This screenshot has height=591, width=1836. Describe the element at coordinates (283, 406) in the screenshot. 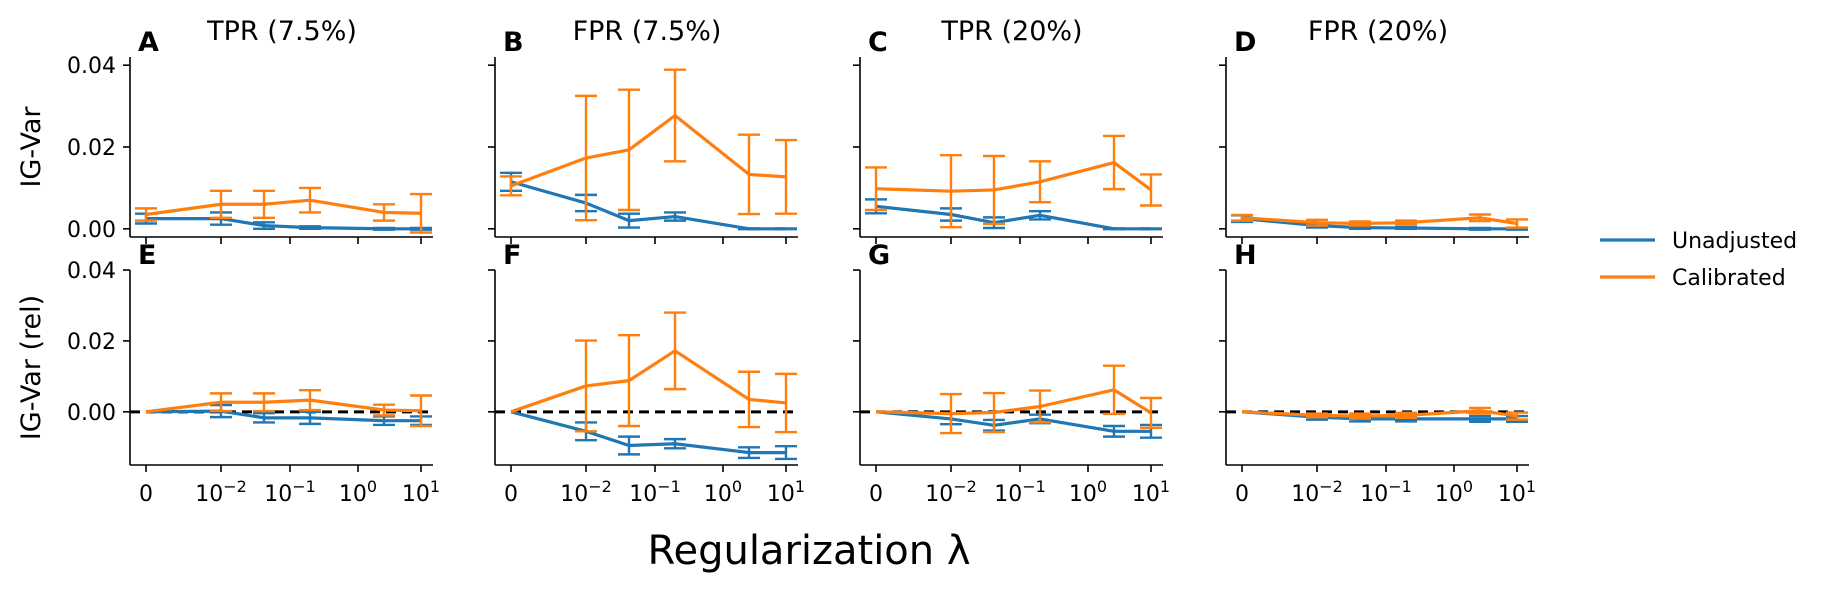

I see `series-line-calibrated-e` at that location.